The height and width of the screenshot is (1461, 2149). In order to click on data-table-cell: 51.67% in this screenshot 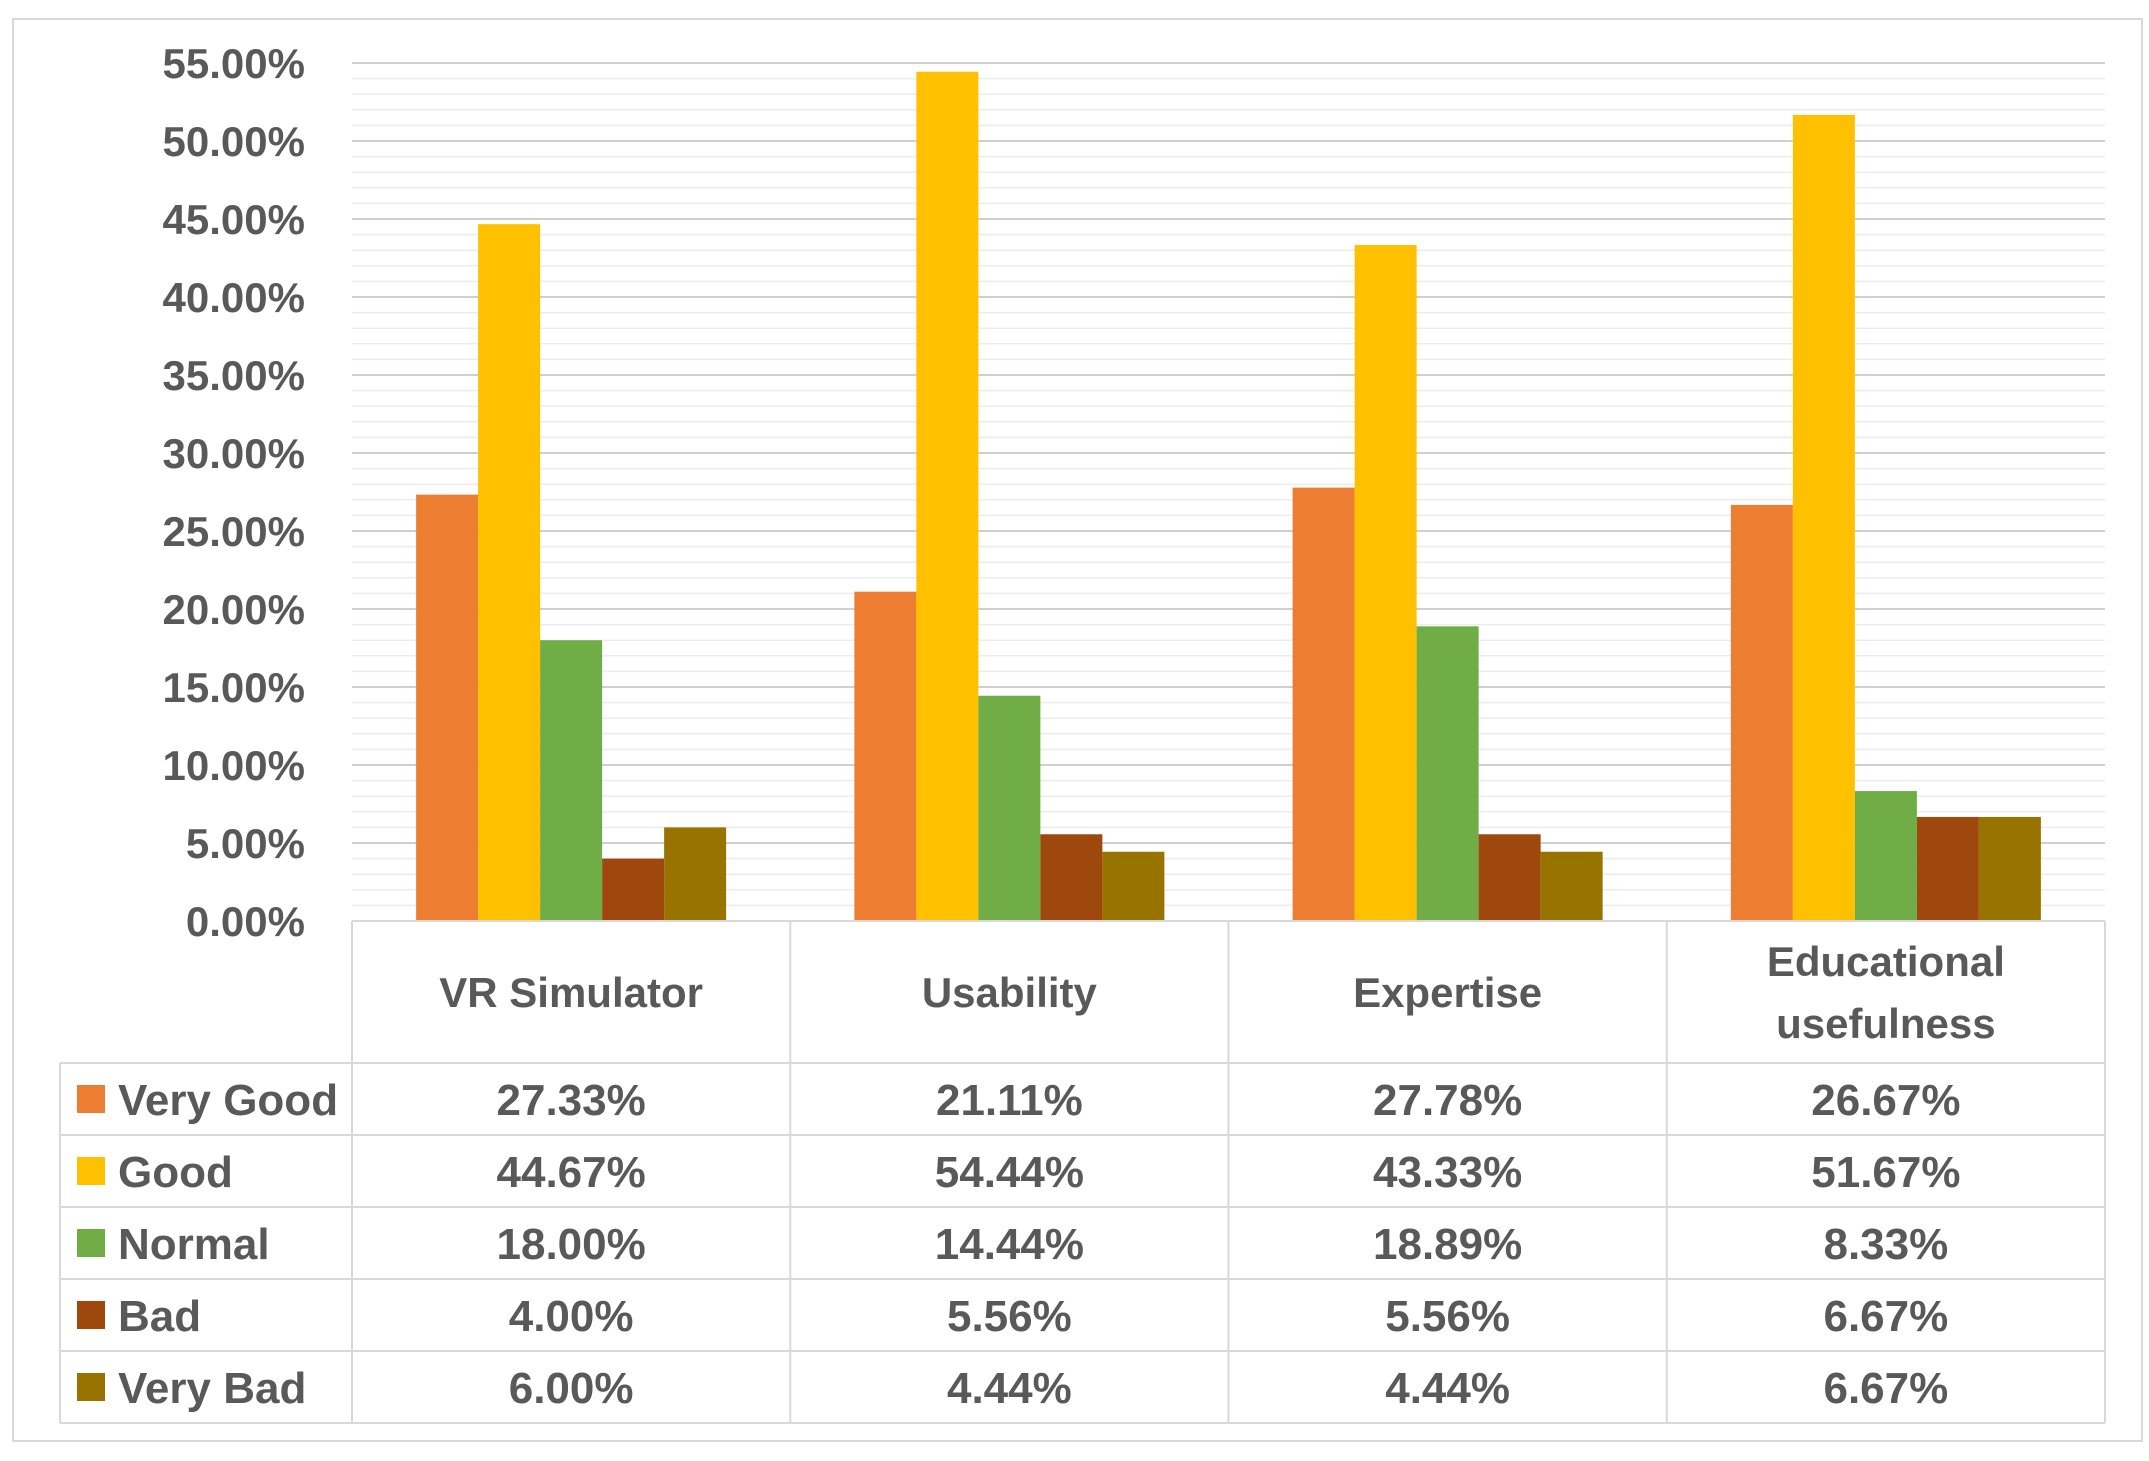, I will do `click(1885, 1172)`.